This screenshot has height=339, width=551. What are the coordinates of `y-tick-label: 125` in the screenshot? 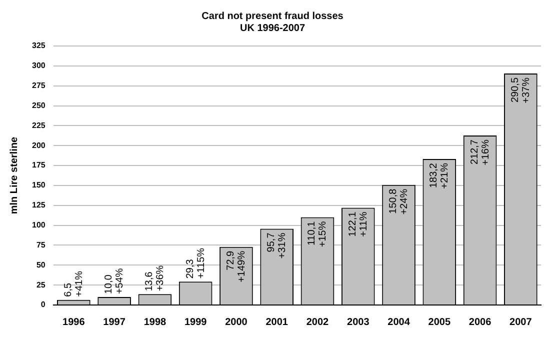 It's located at (39, 205).